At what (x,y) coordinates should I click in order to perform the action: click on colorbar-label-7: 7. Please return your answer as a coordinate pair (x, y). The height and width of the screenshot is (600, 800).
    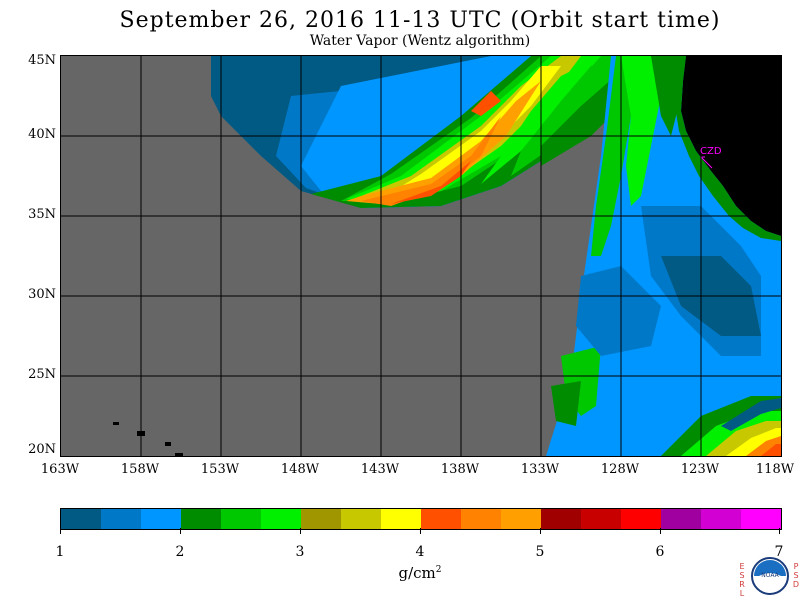
    Looking at the image, I should click on (779, 552).